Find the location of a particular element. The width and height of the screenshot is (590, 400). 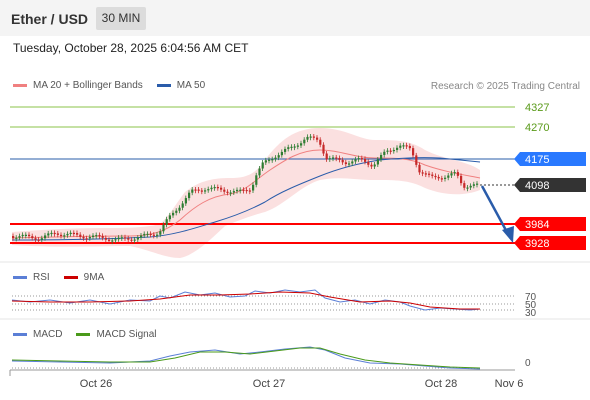

macd-swatch is located at coordinates (20, 334).